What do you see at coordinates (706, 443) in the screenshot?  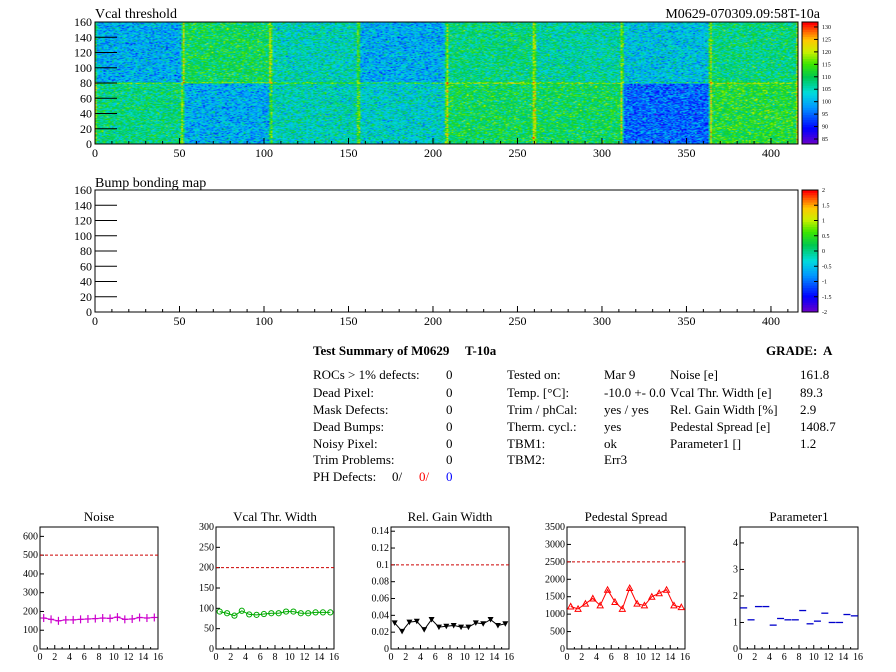 I see `result-label: Parameter1 []` at bounding box center [706, 443].